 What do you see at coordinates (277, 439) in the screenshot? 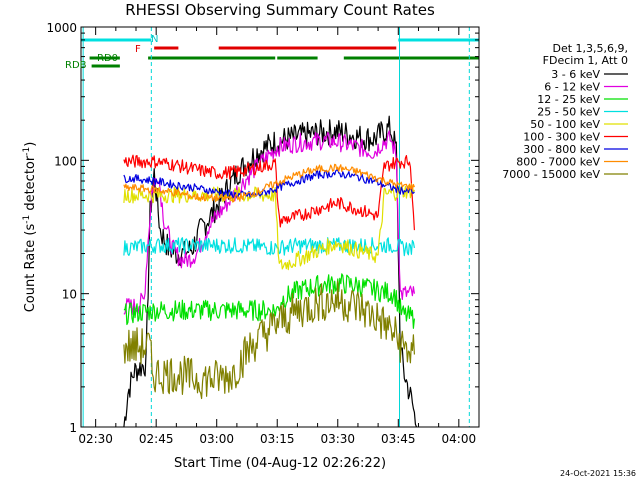
I see `x-tick-label-3: 03:15` at bounding box center [277, 439].